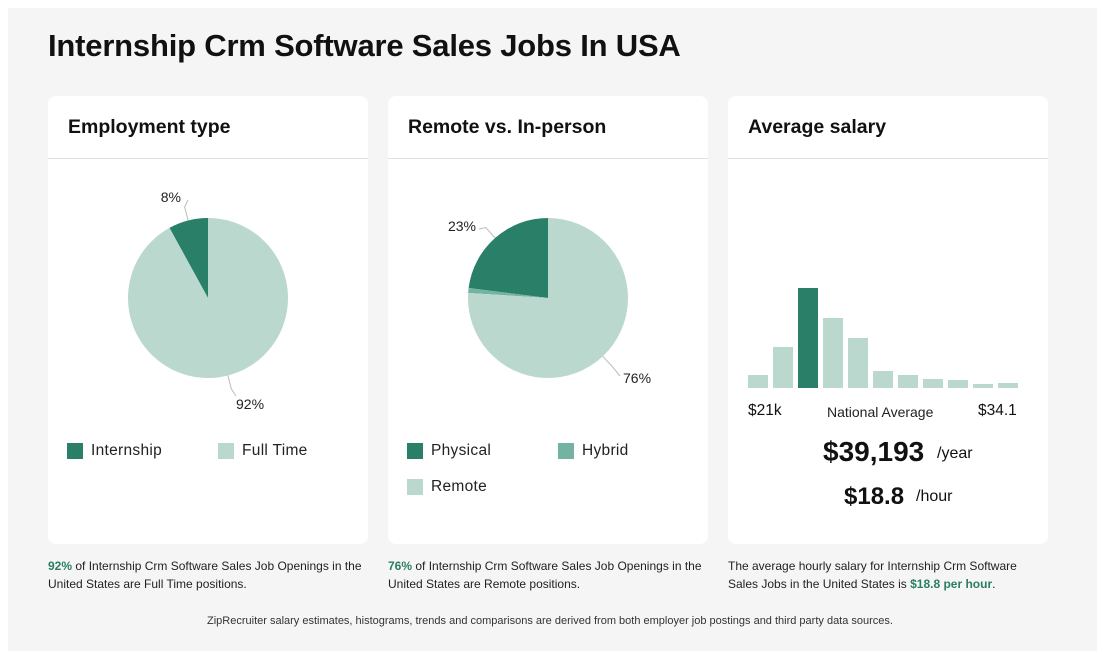  I want to click on caption-highlight: 76%, so click(400, 566).